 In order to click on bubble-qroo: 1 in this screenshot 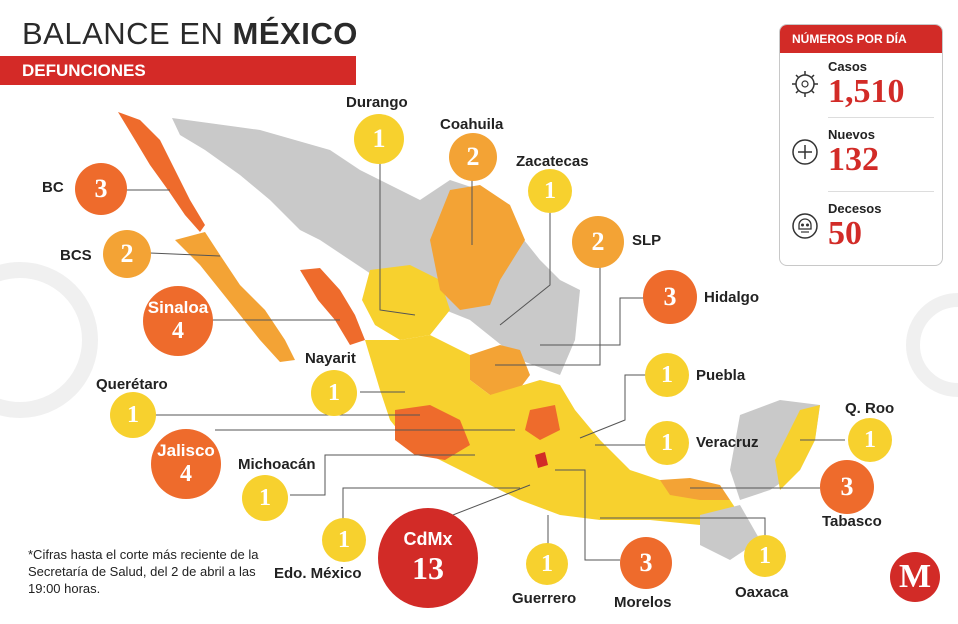, I will do `click(870, 440)`.